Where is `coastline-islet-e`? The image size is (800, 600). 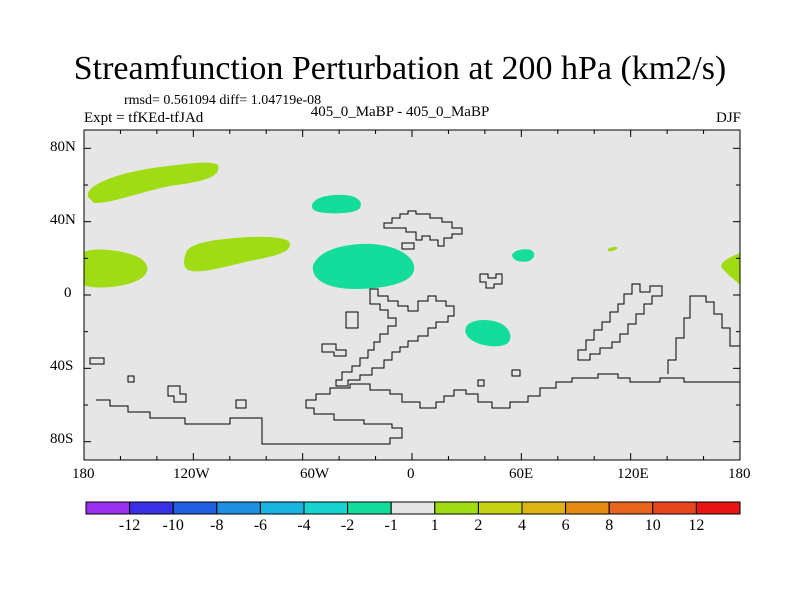
coastline-islet-e is located at coordinates (481, 383).